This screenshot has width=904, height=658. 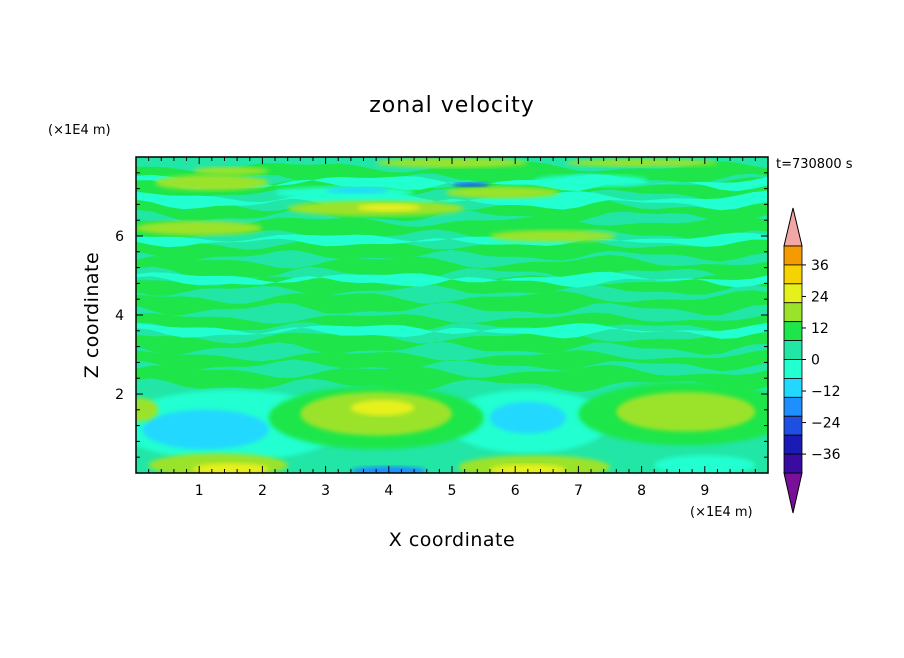 What do you see at coordinates (826, 455) in the screenshot?
I see `colorbar-tick-label: −36` at bounding box center [826, 455].